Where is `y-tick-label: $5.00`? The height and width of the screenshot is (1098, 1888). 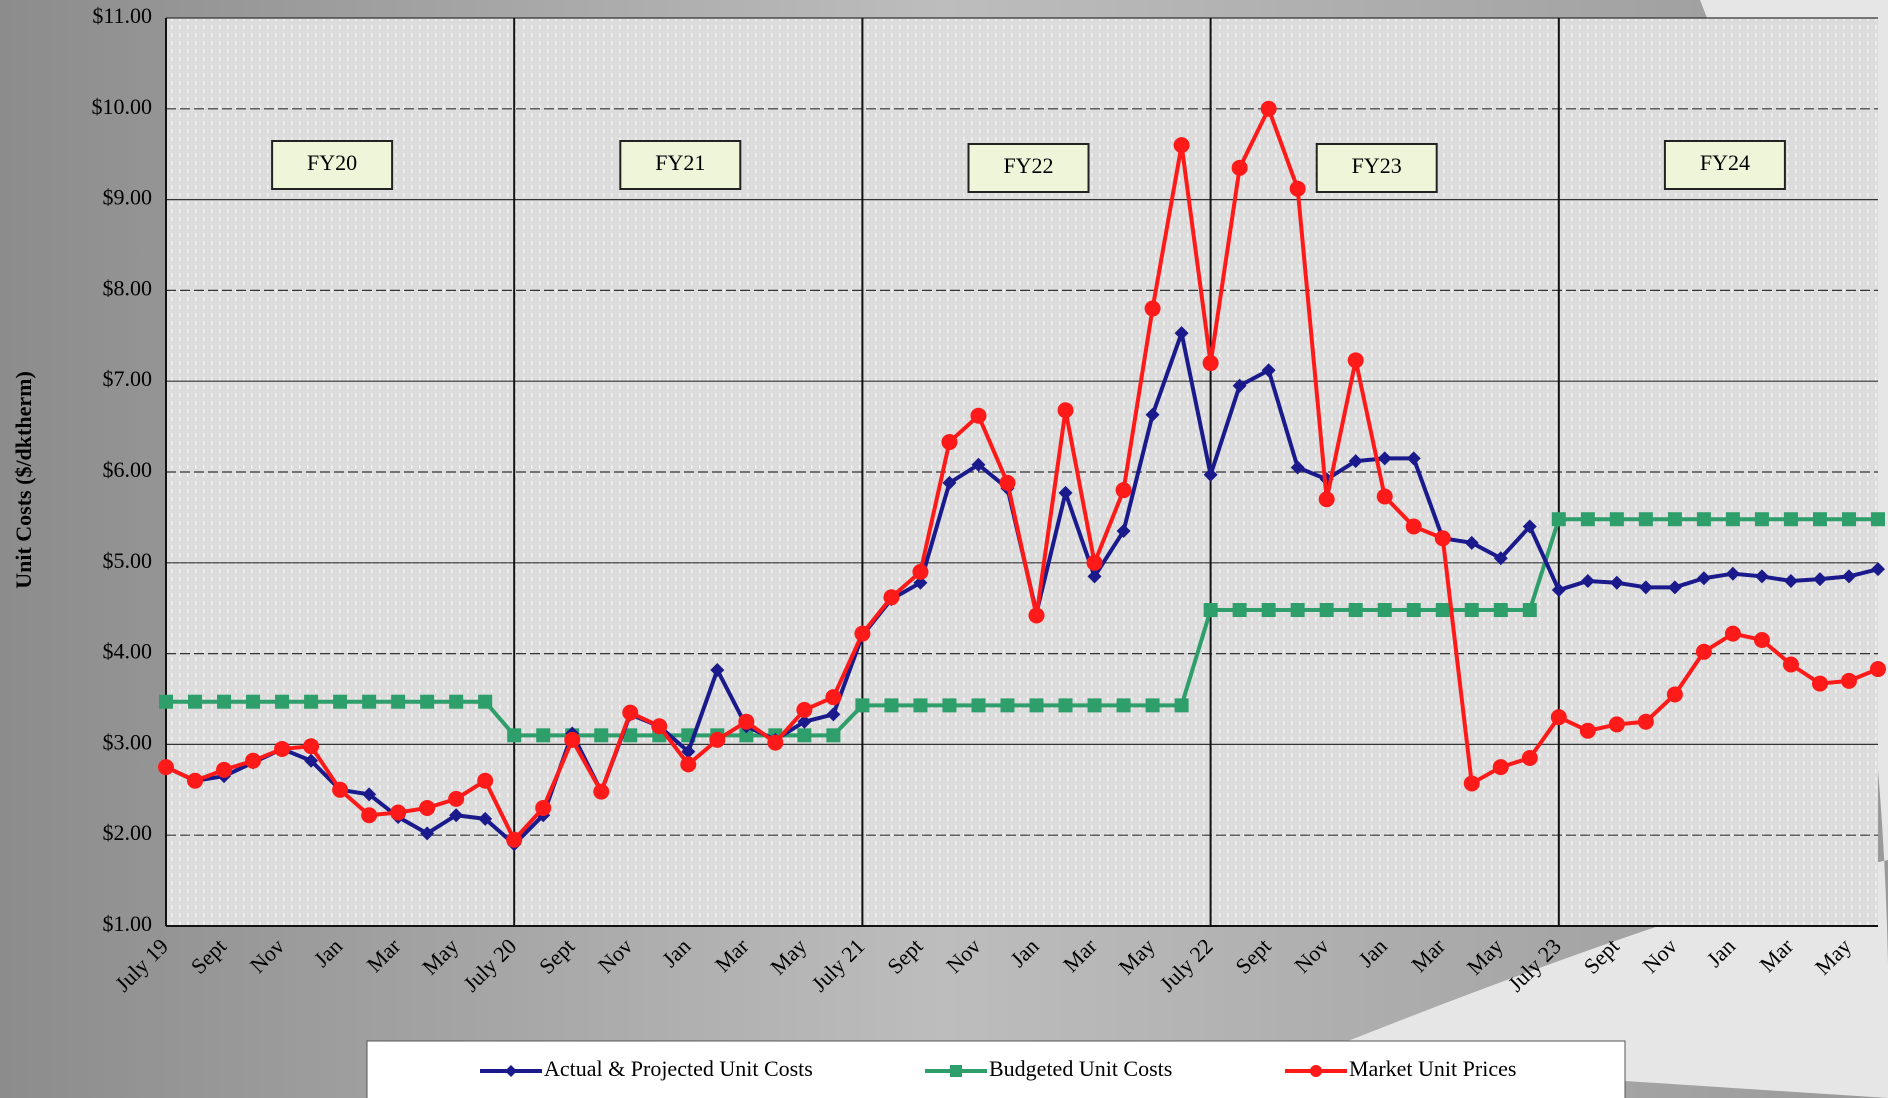 y-tick-label: $5.00 is located at coordinates (128, 560).